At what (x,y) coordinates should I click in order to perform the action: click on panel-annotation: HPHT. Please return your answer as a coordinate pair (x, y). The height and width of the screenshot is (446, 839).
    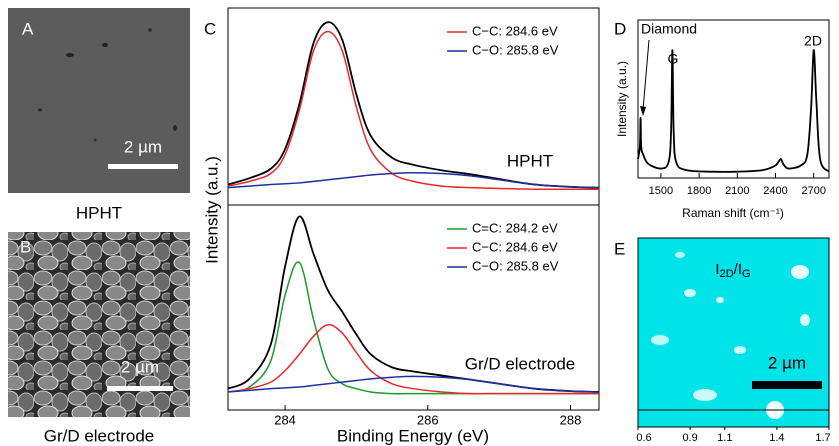
    Looking at the image, I should click on (530, 160).